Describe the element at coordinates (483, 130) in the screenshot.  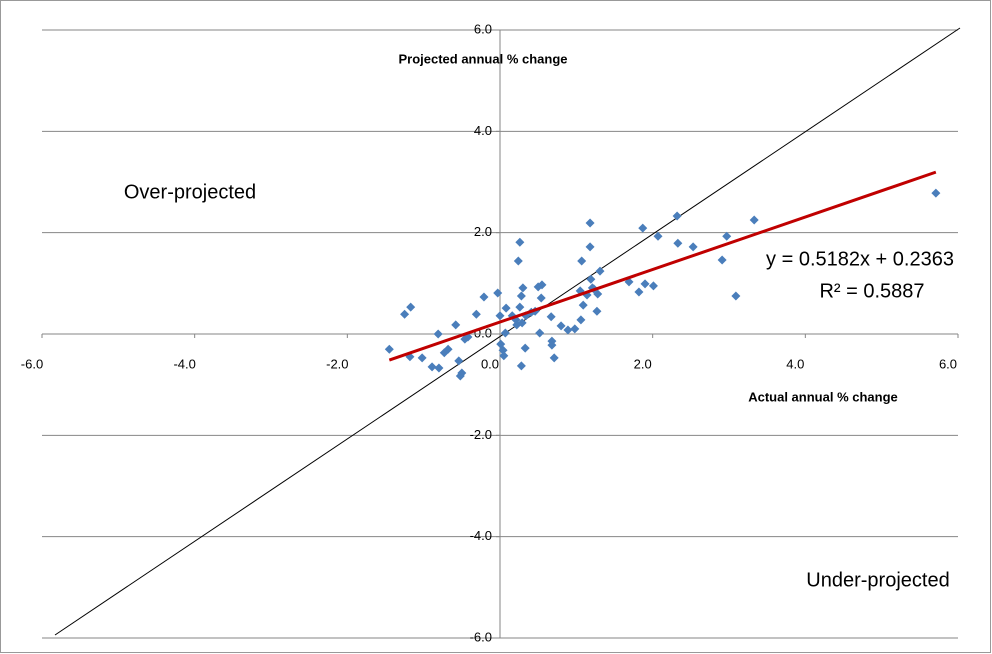
I see `y-tick-label: 4.0` at that location.